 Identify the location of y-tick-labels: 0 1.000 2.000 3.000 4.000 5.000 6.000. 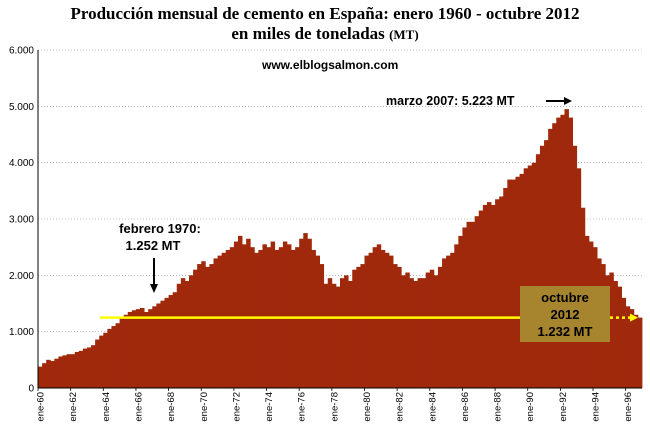
(21, 220).